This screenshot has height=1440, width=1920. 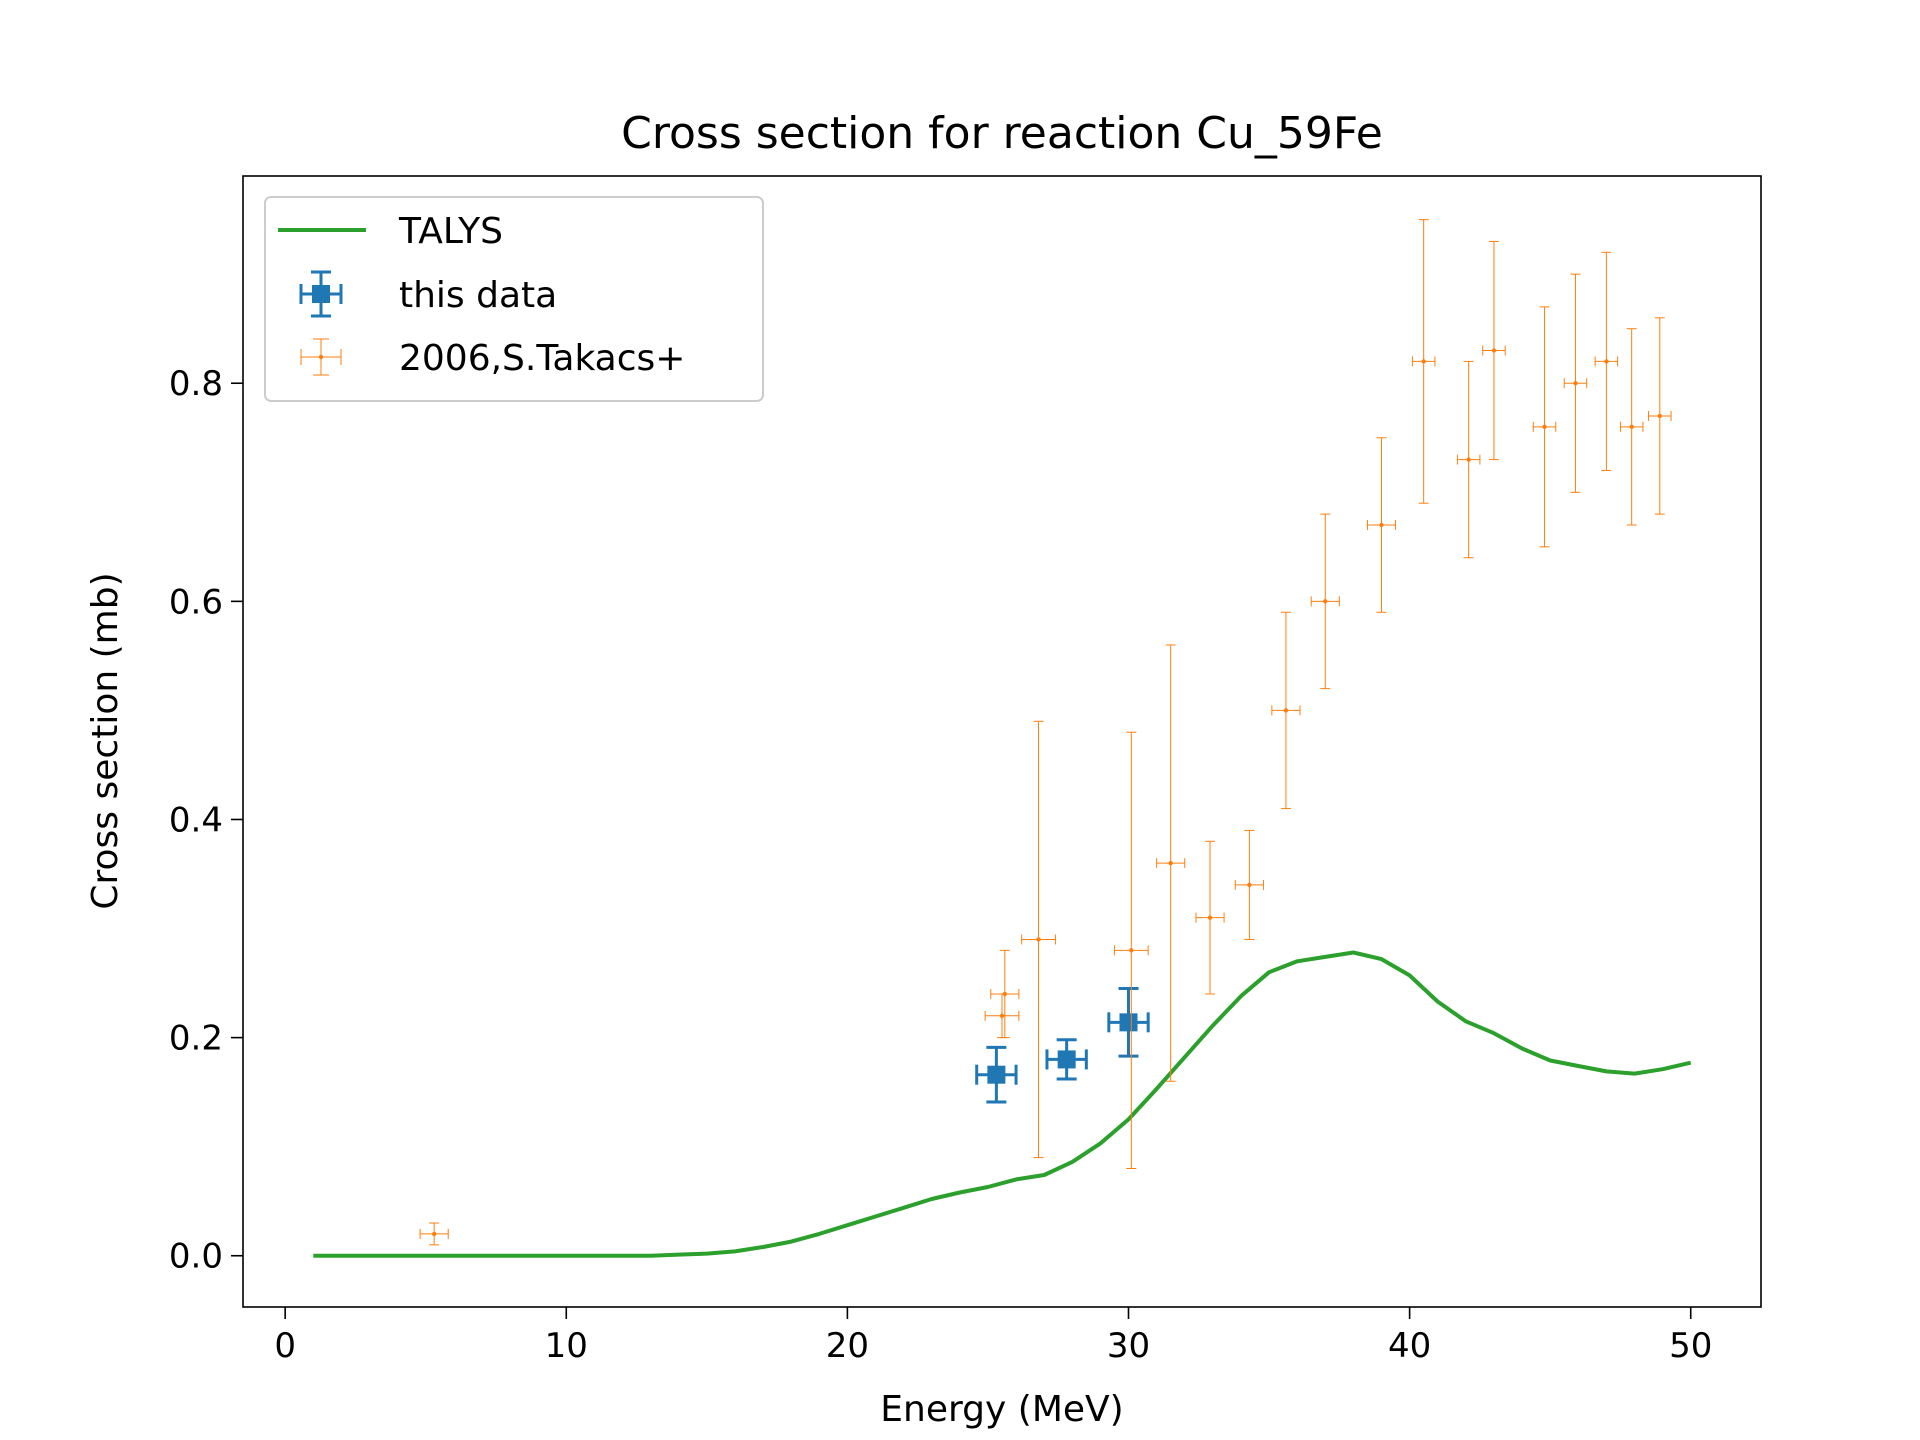 What do you see at coordinates (1128, 1346) in the screenshot?
I see `x-tick-label: 30` at bounding box center [1128, 1346].